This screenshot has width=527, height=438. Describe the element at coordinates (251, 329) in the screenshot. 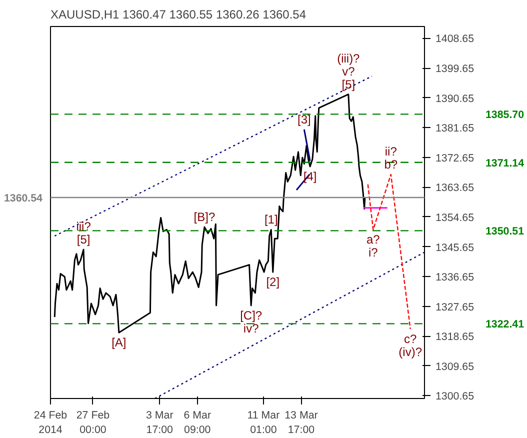

I see `annotation: iv?` at that location.